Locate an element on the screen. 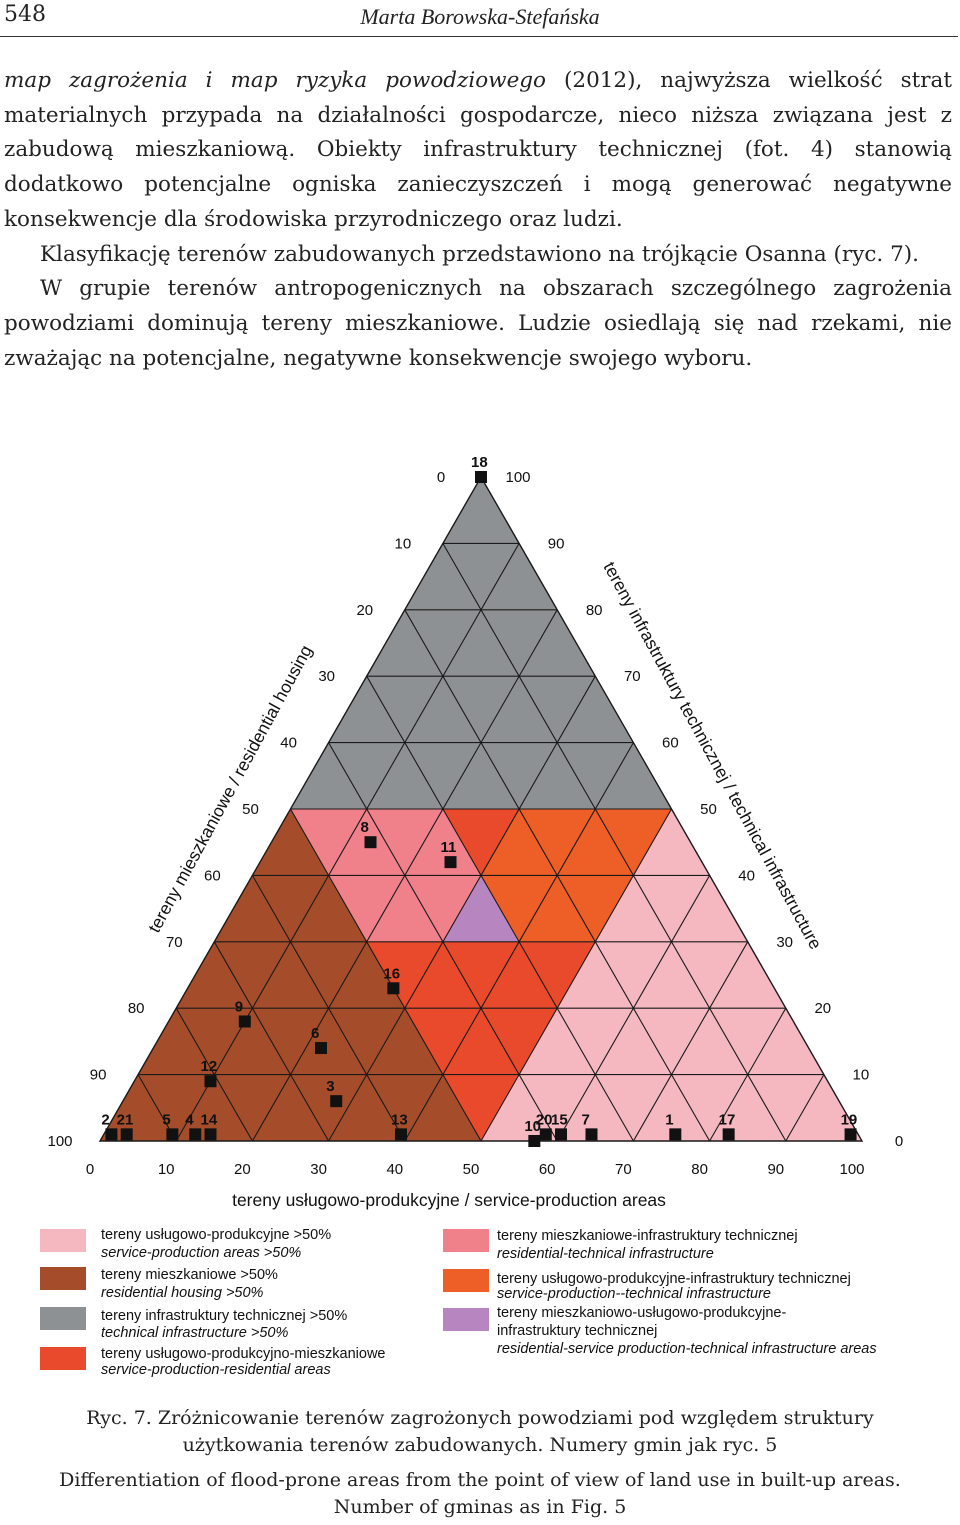 This screenshot has height=1525, width=960. header-rule is located at coordinates (479, 36).